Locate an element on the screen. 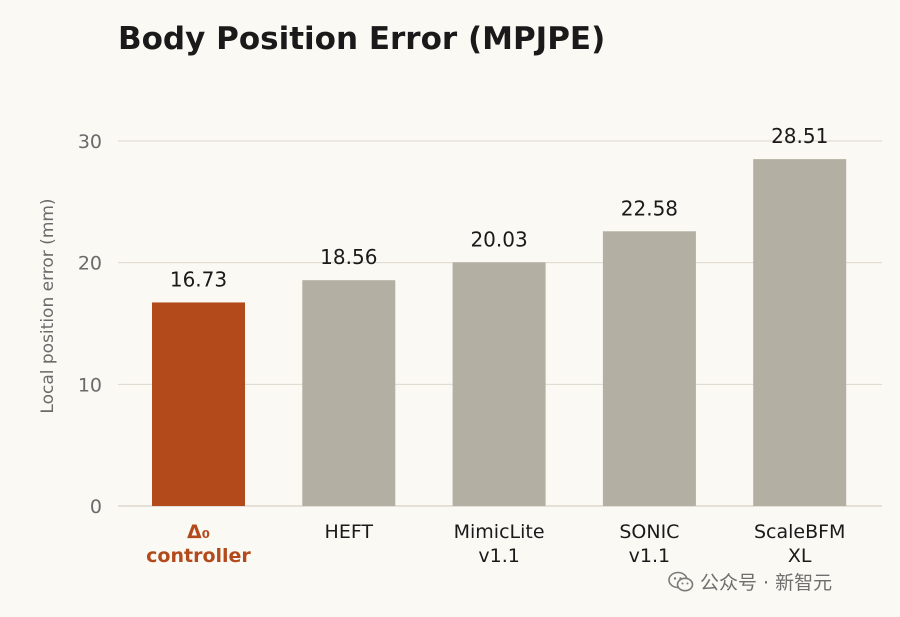 This screenshot has height=617, width=900. data-label: 22.58 is located at coordinates (649, 208).